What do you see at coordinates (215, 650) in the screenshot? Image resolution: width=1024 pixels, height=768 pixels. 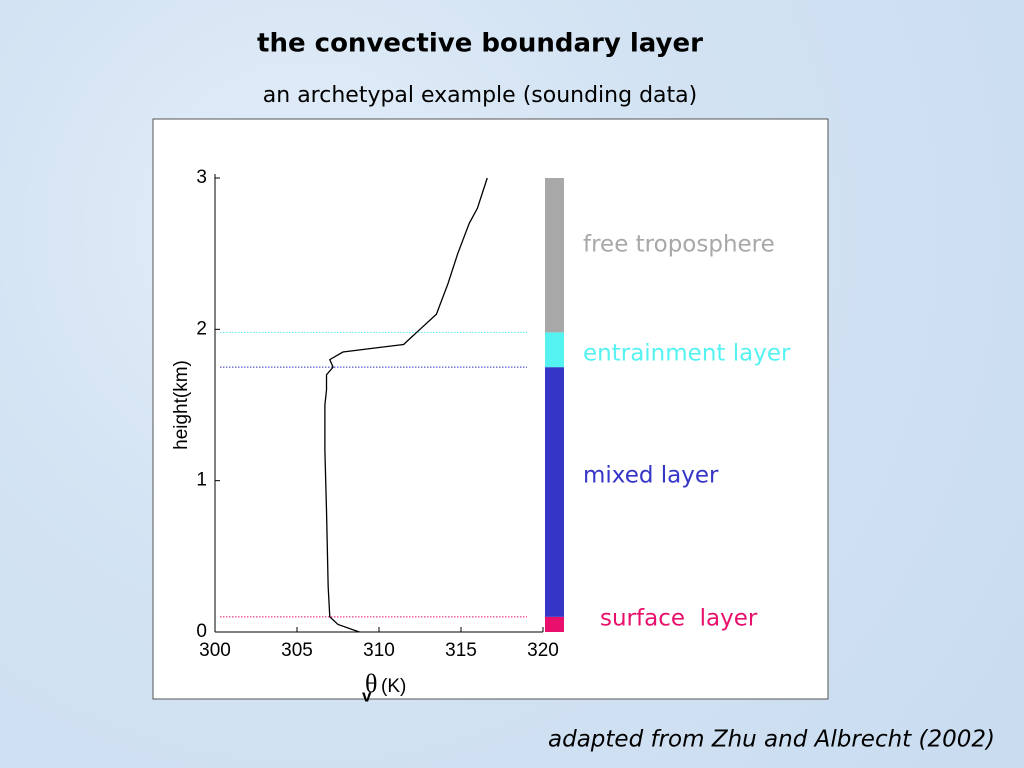 I see `x-tick-label: 300` at bounding box center [215, 650].